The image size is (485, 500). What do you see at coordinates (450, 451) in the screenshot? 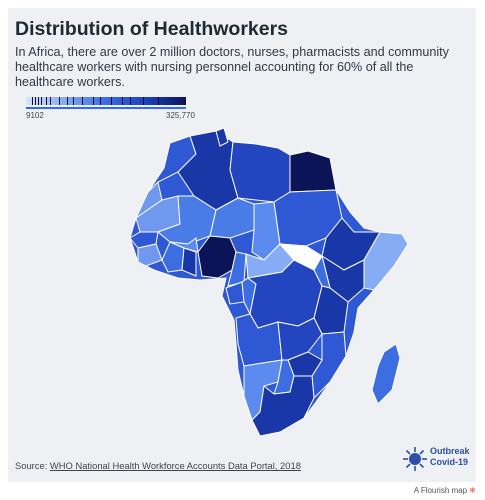
I see `logo-line-1: Outbreak` at bounding box center [450, 451].